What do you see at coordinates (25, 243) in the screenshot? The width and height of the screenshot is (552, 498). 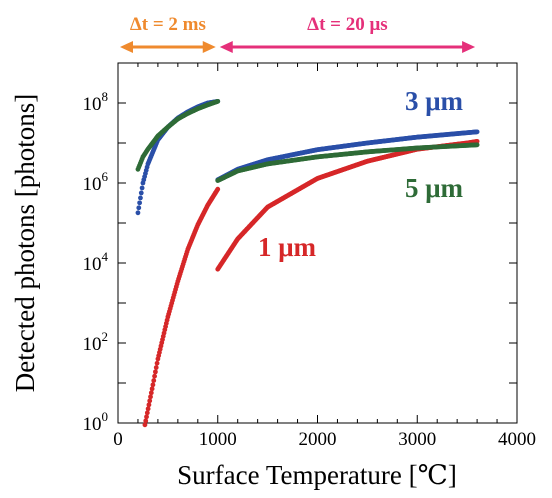 I see `y-axis-title: Detected photons [photons]` at bounding box center [25, 243].